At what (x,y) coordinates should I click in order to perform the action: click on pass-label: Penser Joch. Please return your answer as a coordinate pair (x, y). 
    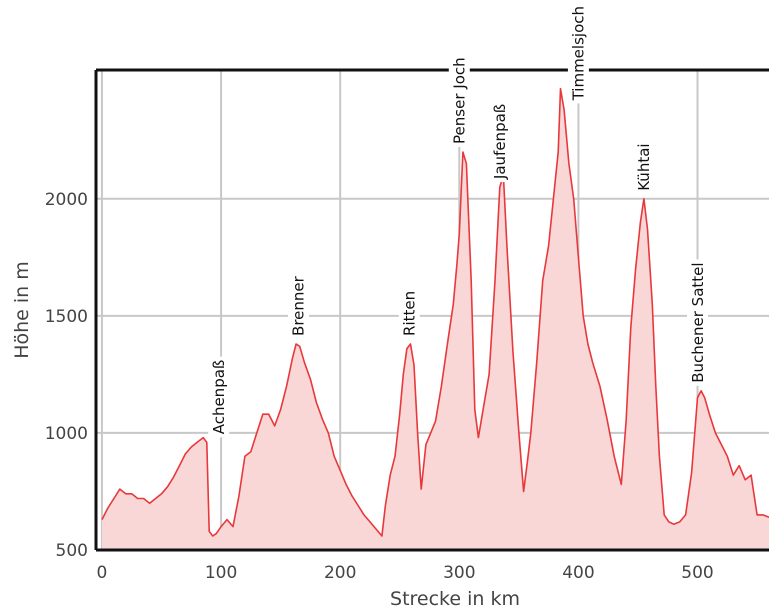
    Looking at the image, I should click on (459, 100).